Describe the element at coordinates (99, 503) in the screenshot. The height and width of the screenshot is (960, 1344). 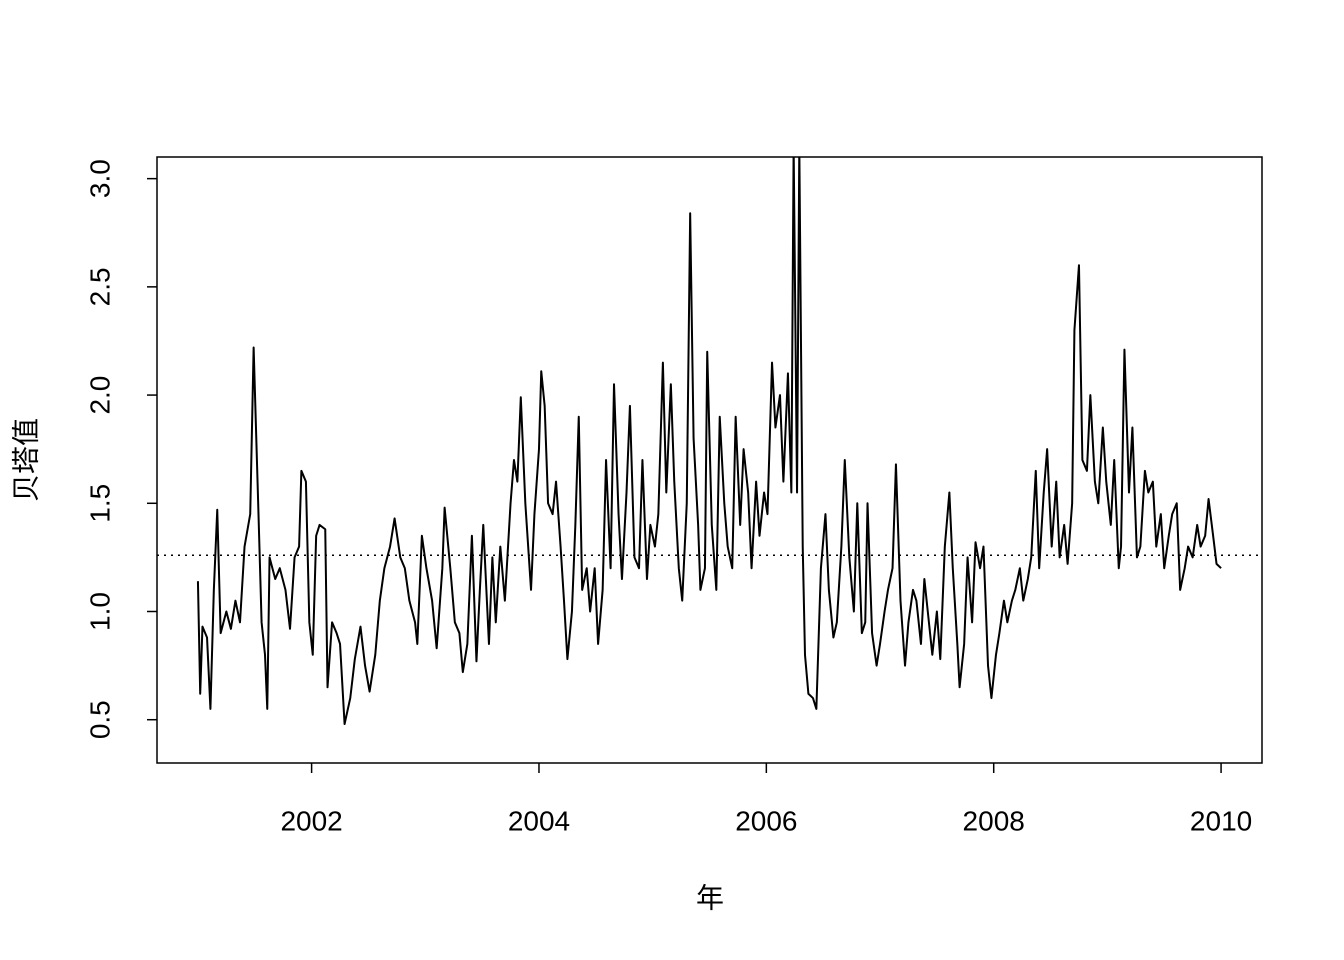
I see `y-tick-label: 1.5` at that location.